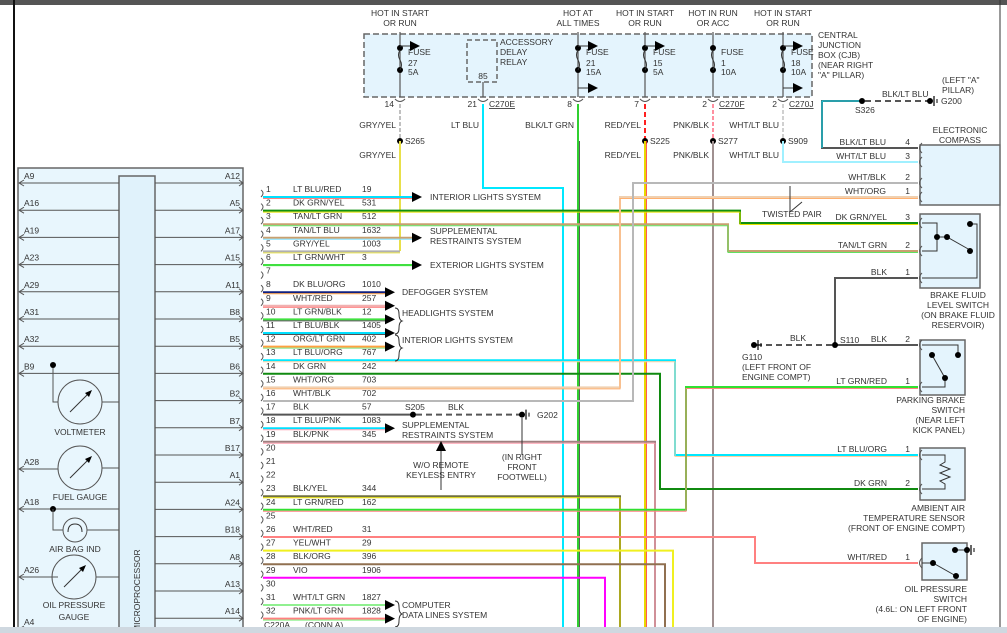  What do you see at coordinates (473, 104) in the screenshot?
I see `cjb-pin: 21` at bounding box center [473, 104].